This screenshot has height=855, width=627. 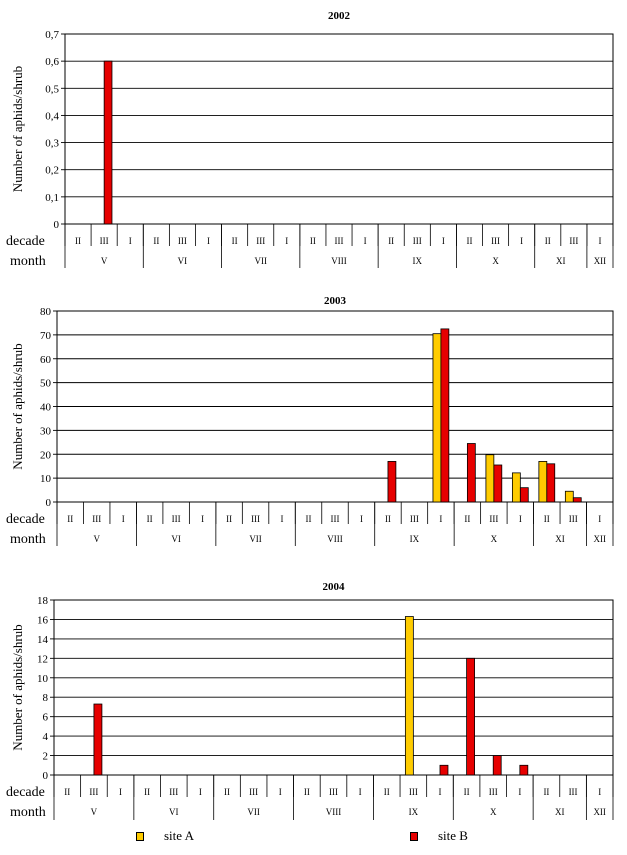 What do you see at coordinates (335, 301) in the screenshot?
I see `chart-title: 2003` at bounding box center [335, 301].